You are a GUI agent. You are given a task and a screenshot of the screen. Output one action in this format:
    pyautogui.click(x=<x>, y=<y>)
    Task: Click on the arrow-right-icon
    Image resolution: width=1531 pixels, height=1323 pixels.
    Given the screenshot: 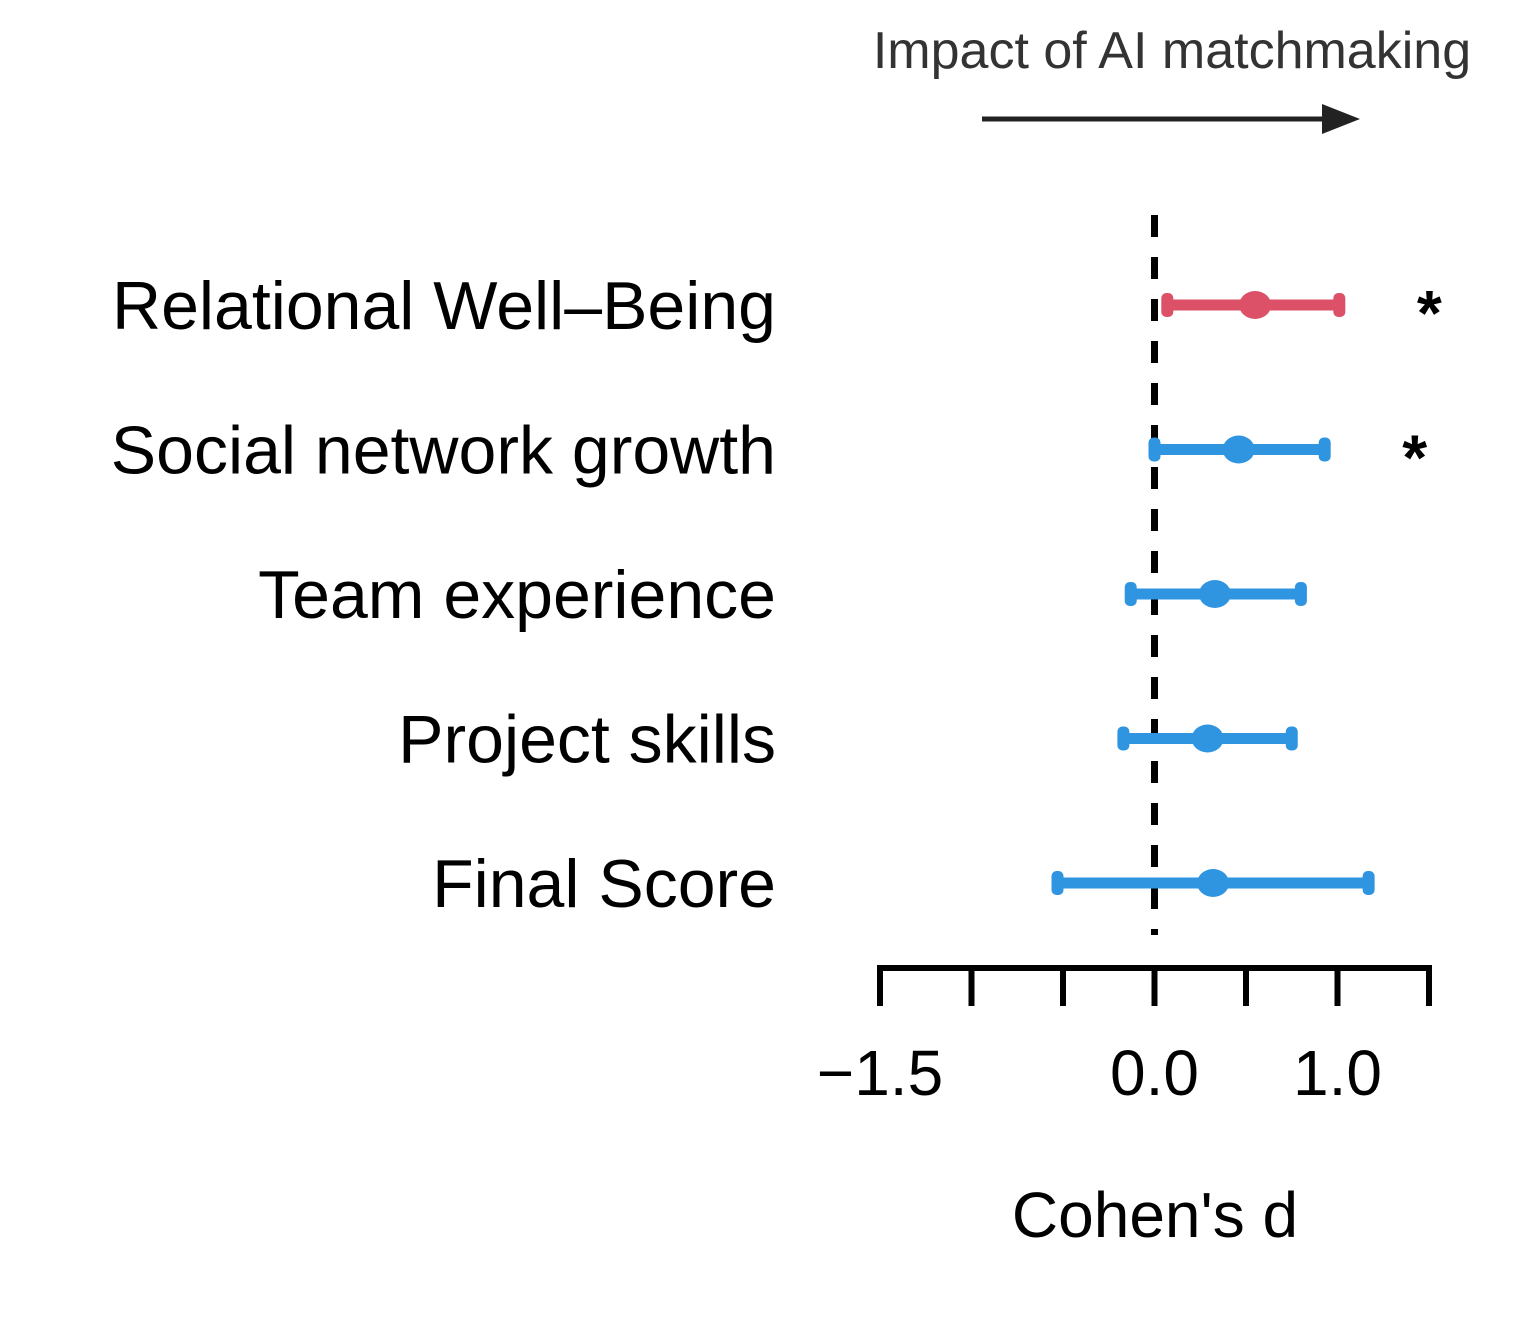 What is the action you would take?
    pyautogui.click(x=1171, y=119)
    